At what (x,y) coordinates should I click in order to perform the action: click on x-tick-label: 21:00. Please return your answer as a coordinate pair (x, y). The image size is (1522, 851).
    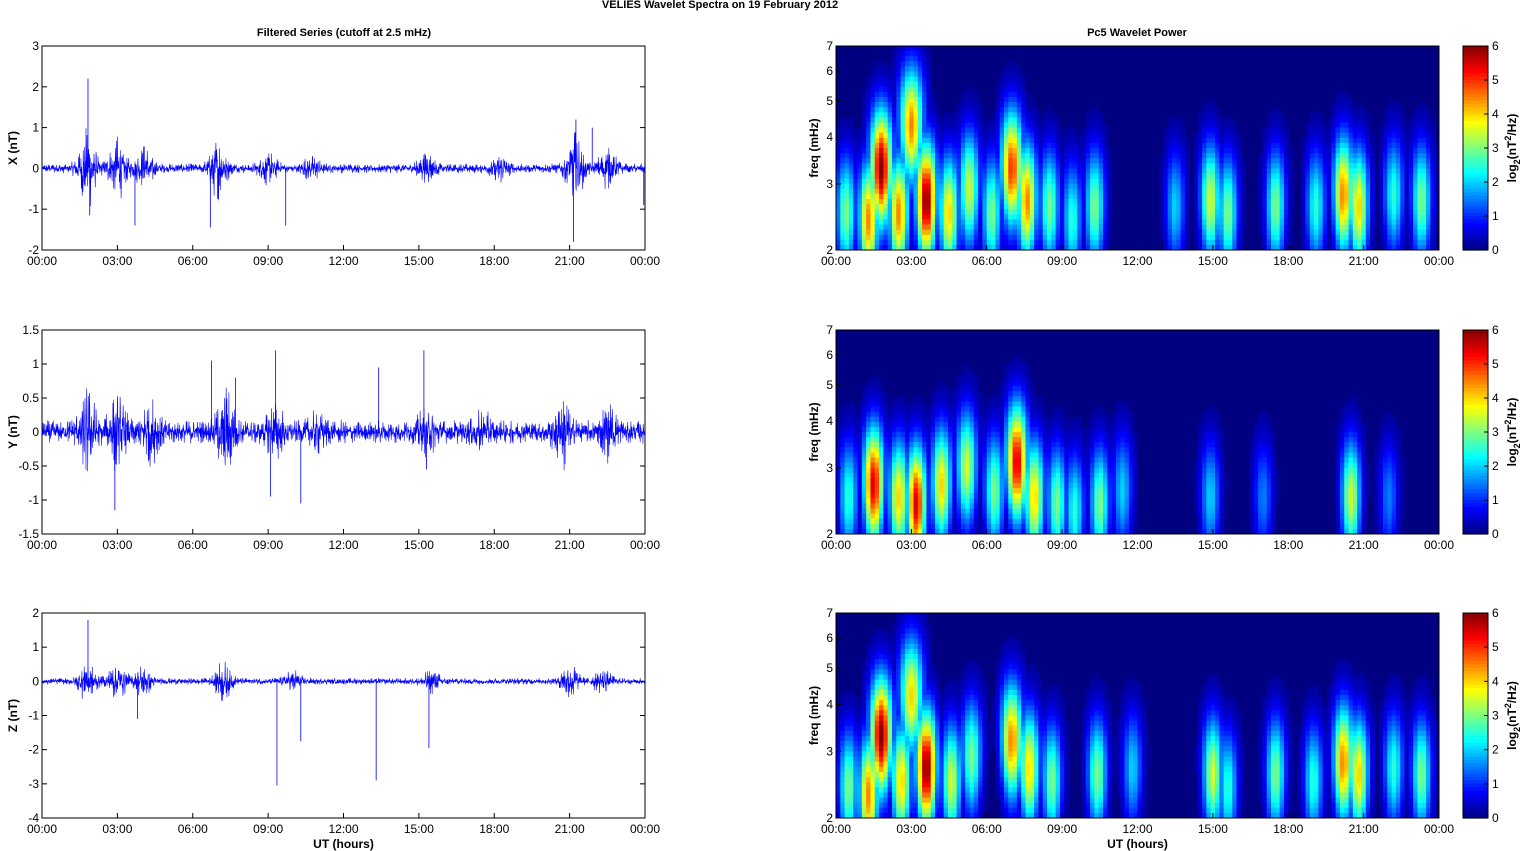
    Looking at the image, I should click on (1364, 261).